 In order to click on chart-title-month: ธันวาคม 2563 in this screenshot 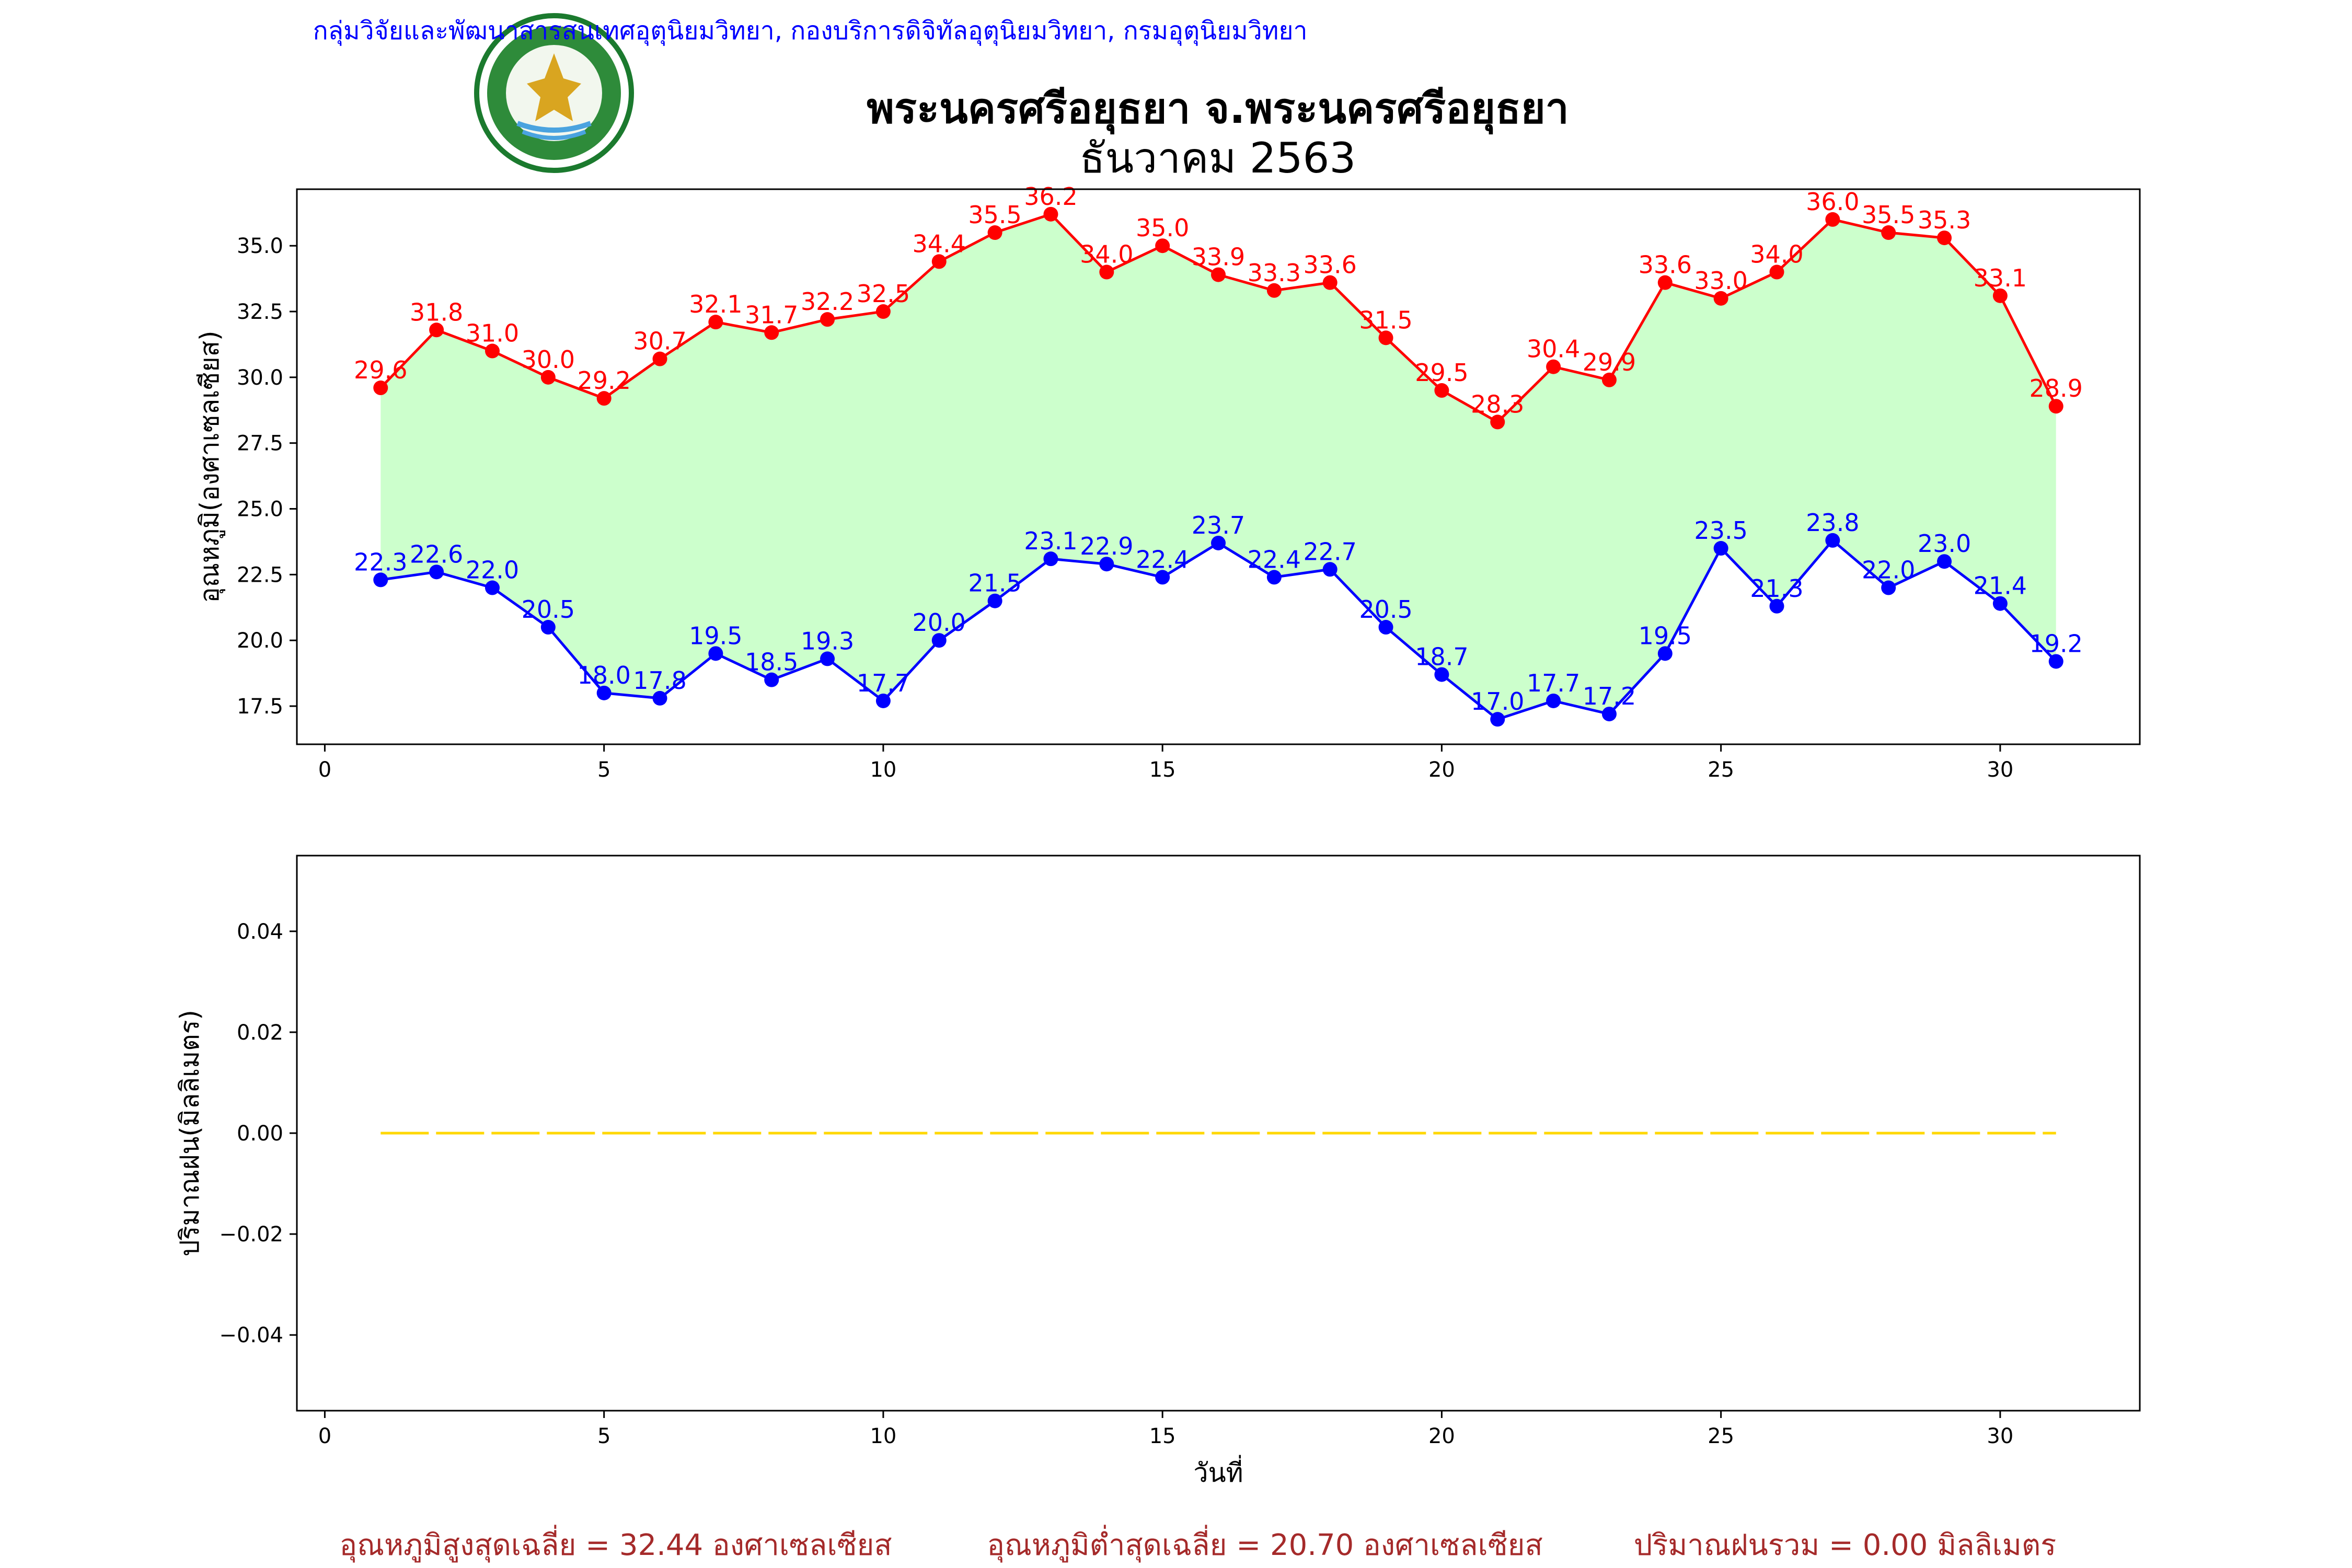, I will do `click(1218, 158)`.